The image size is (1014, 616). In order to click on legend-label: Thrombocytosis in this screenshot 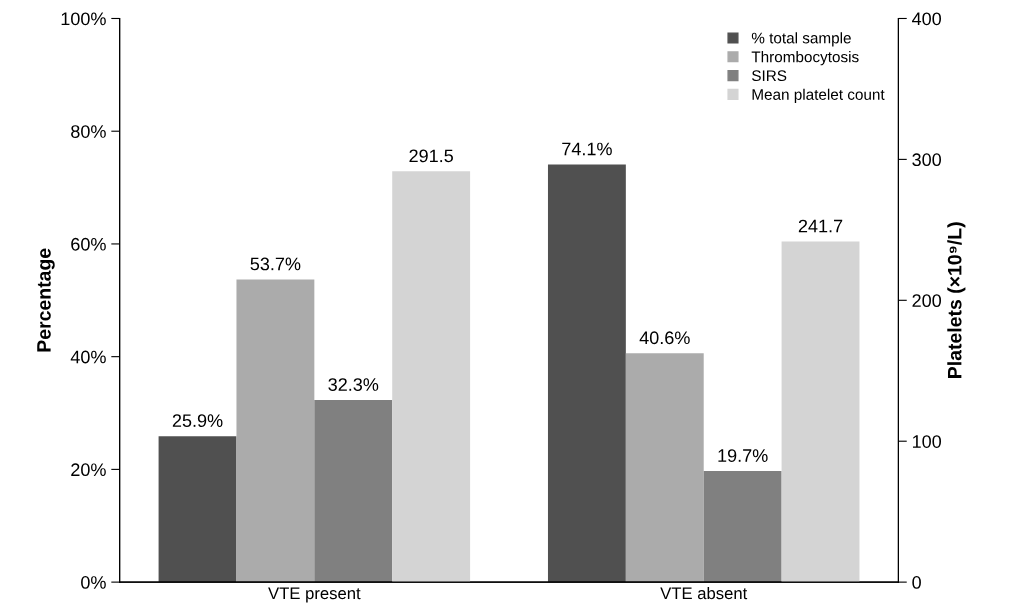, I will do `click(805, 58)`.